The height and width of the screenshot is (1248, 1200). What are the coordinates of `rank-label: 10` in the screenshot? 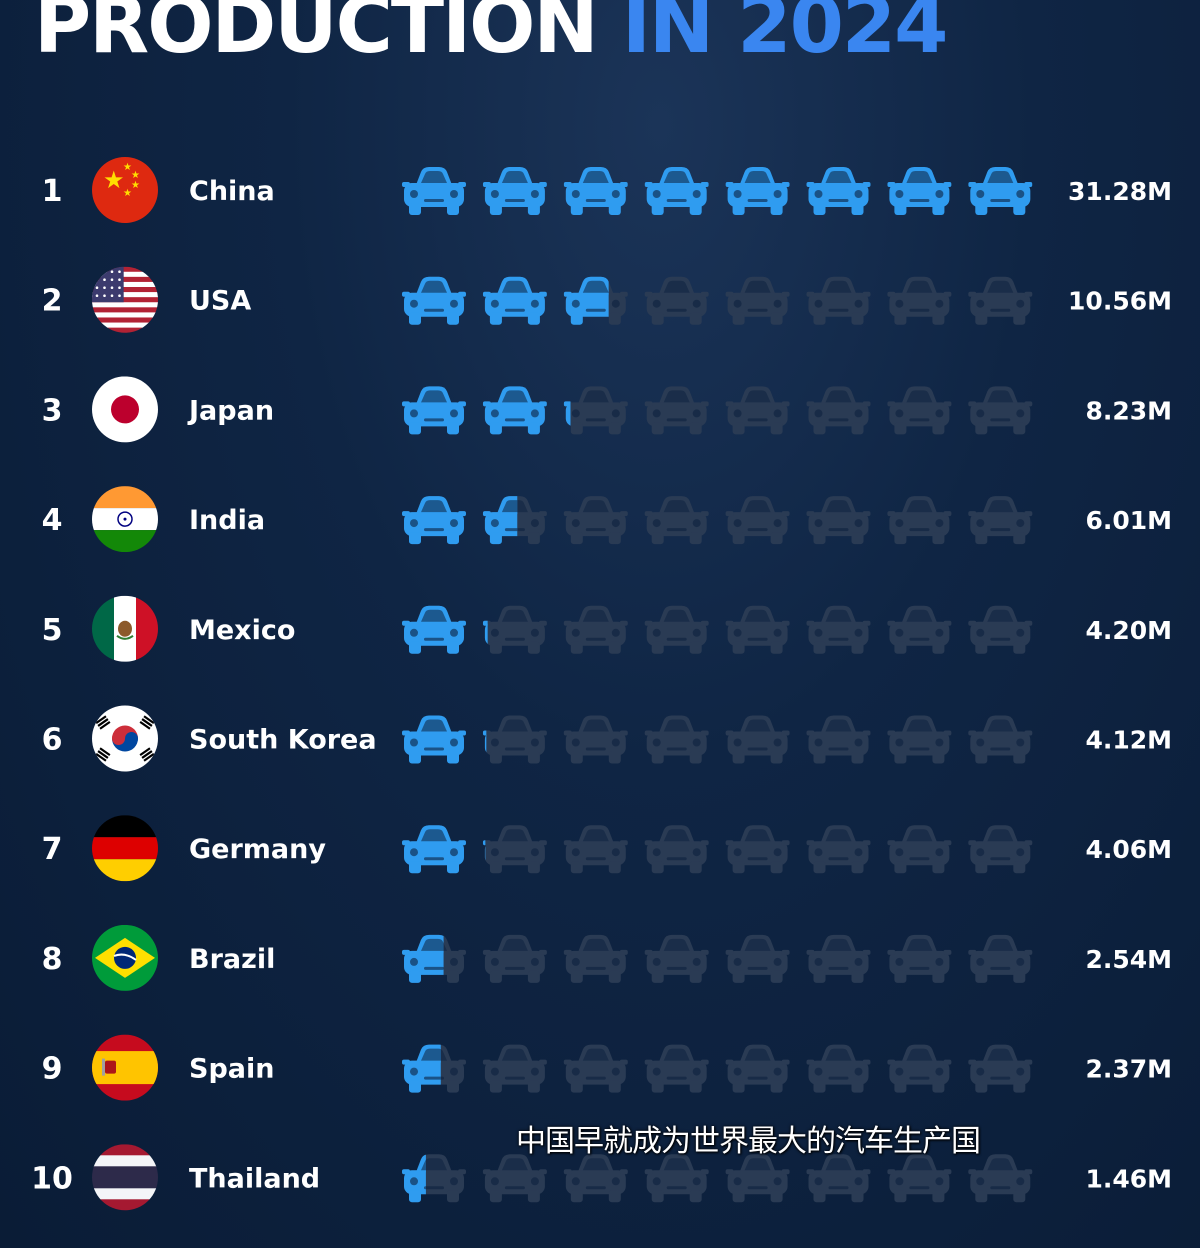 It's located at (52, 1178).